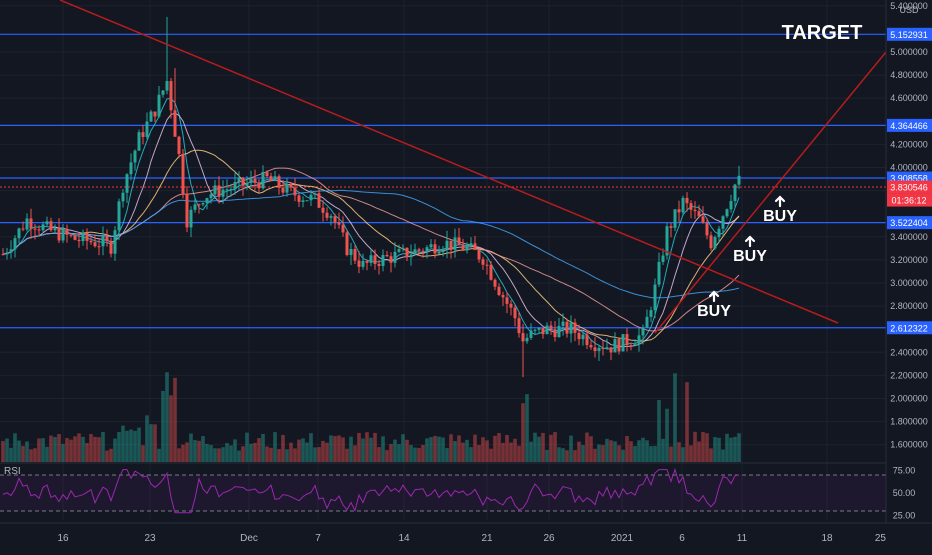 The image size is (932, 555). What do you see at coordinates (770, 192) in the screenshot?
I see `uptrend-line` at bounding box center [770, 192].